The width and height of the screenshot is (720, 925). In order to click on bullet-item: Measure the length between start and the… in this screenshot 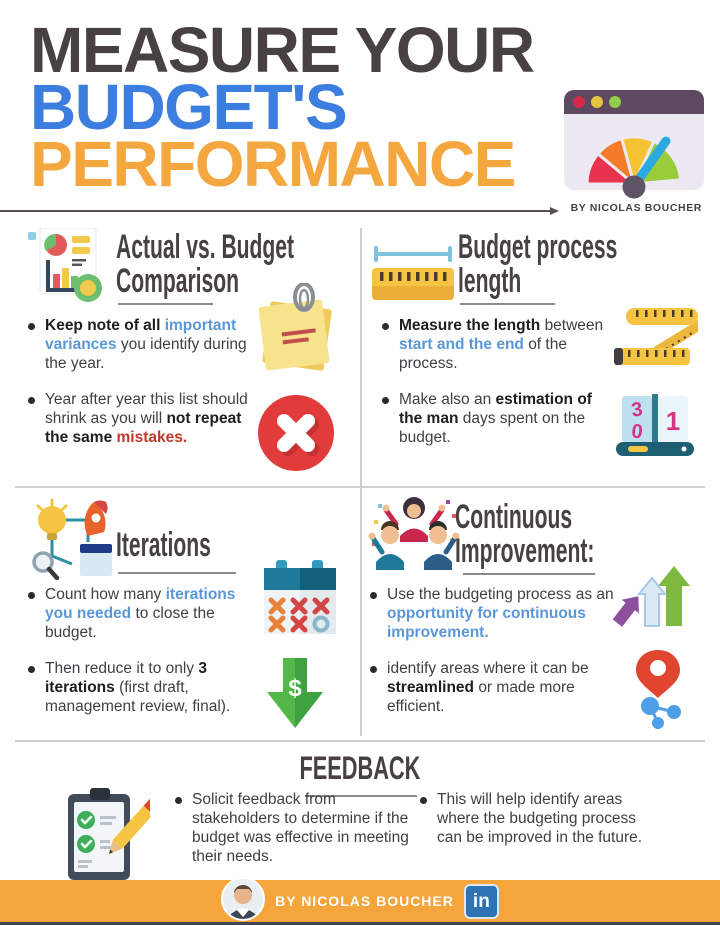, I will do `click(494, 344)`.